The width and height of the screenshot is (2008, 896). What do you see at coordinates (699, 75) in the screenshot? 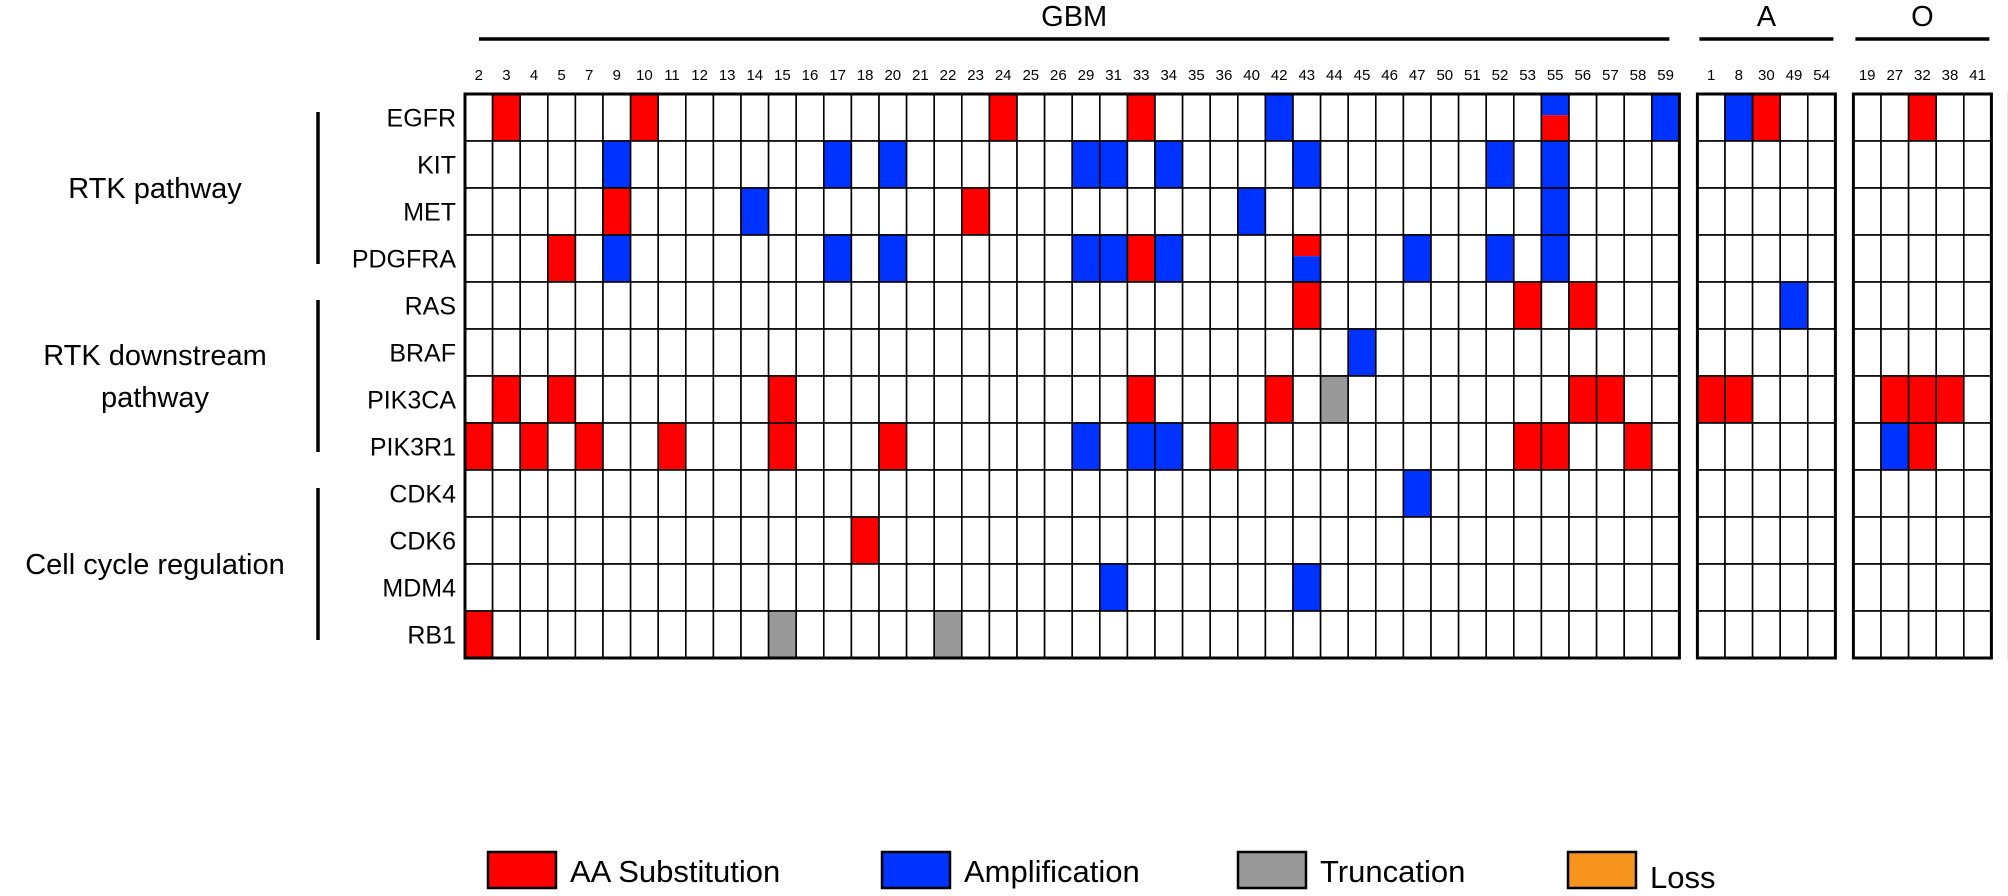
I see `sample-label-12: 12` at bounding box center [699, 75].